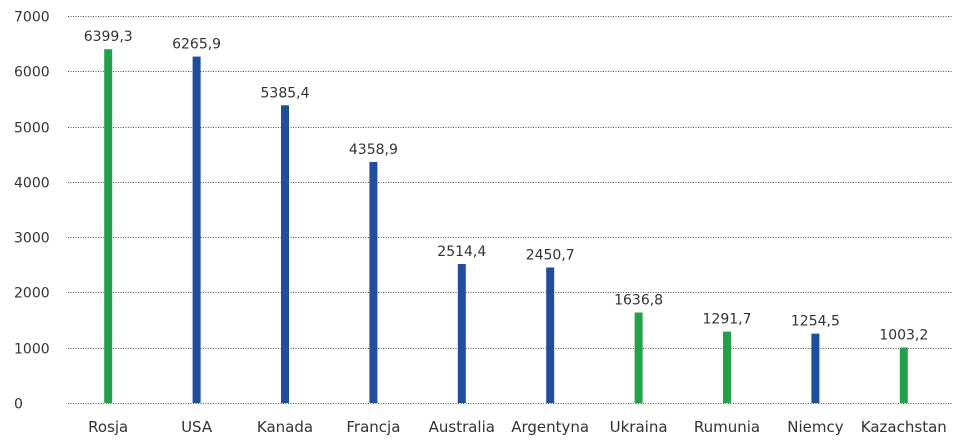  Describe the element at coordinates (32, 294) in the screenshot. I see `y-tick-label: 2000` at that location.